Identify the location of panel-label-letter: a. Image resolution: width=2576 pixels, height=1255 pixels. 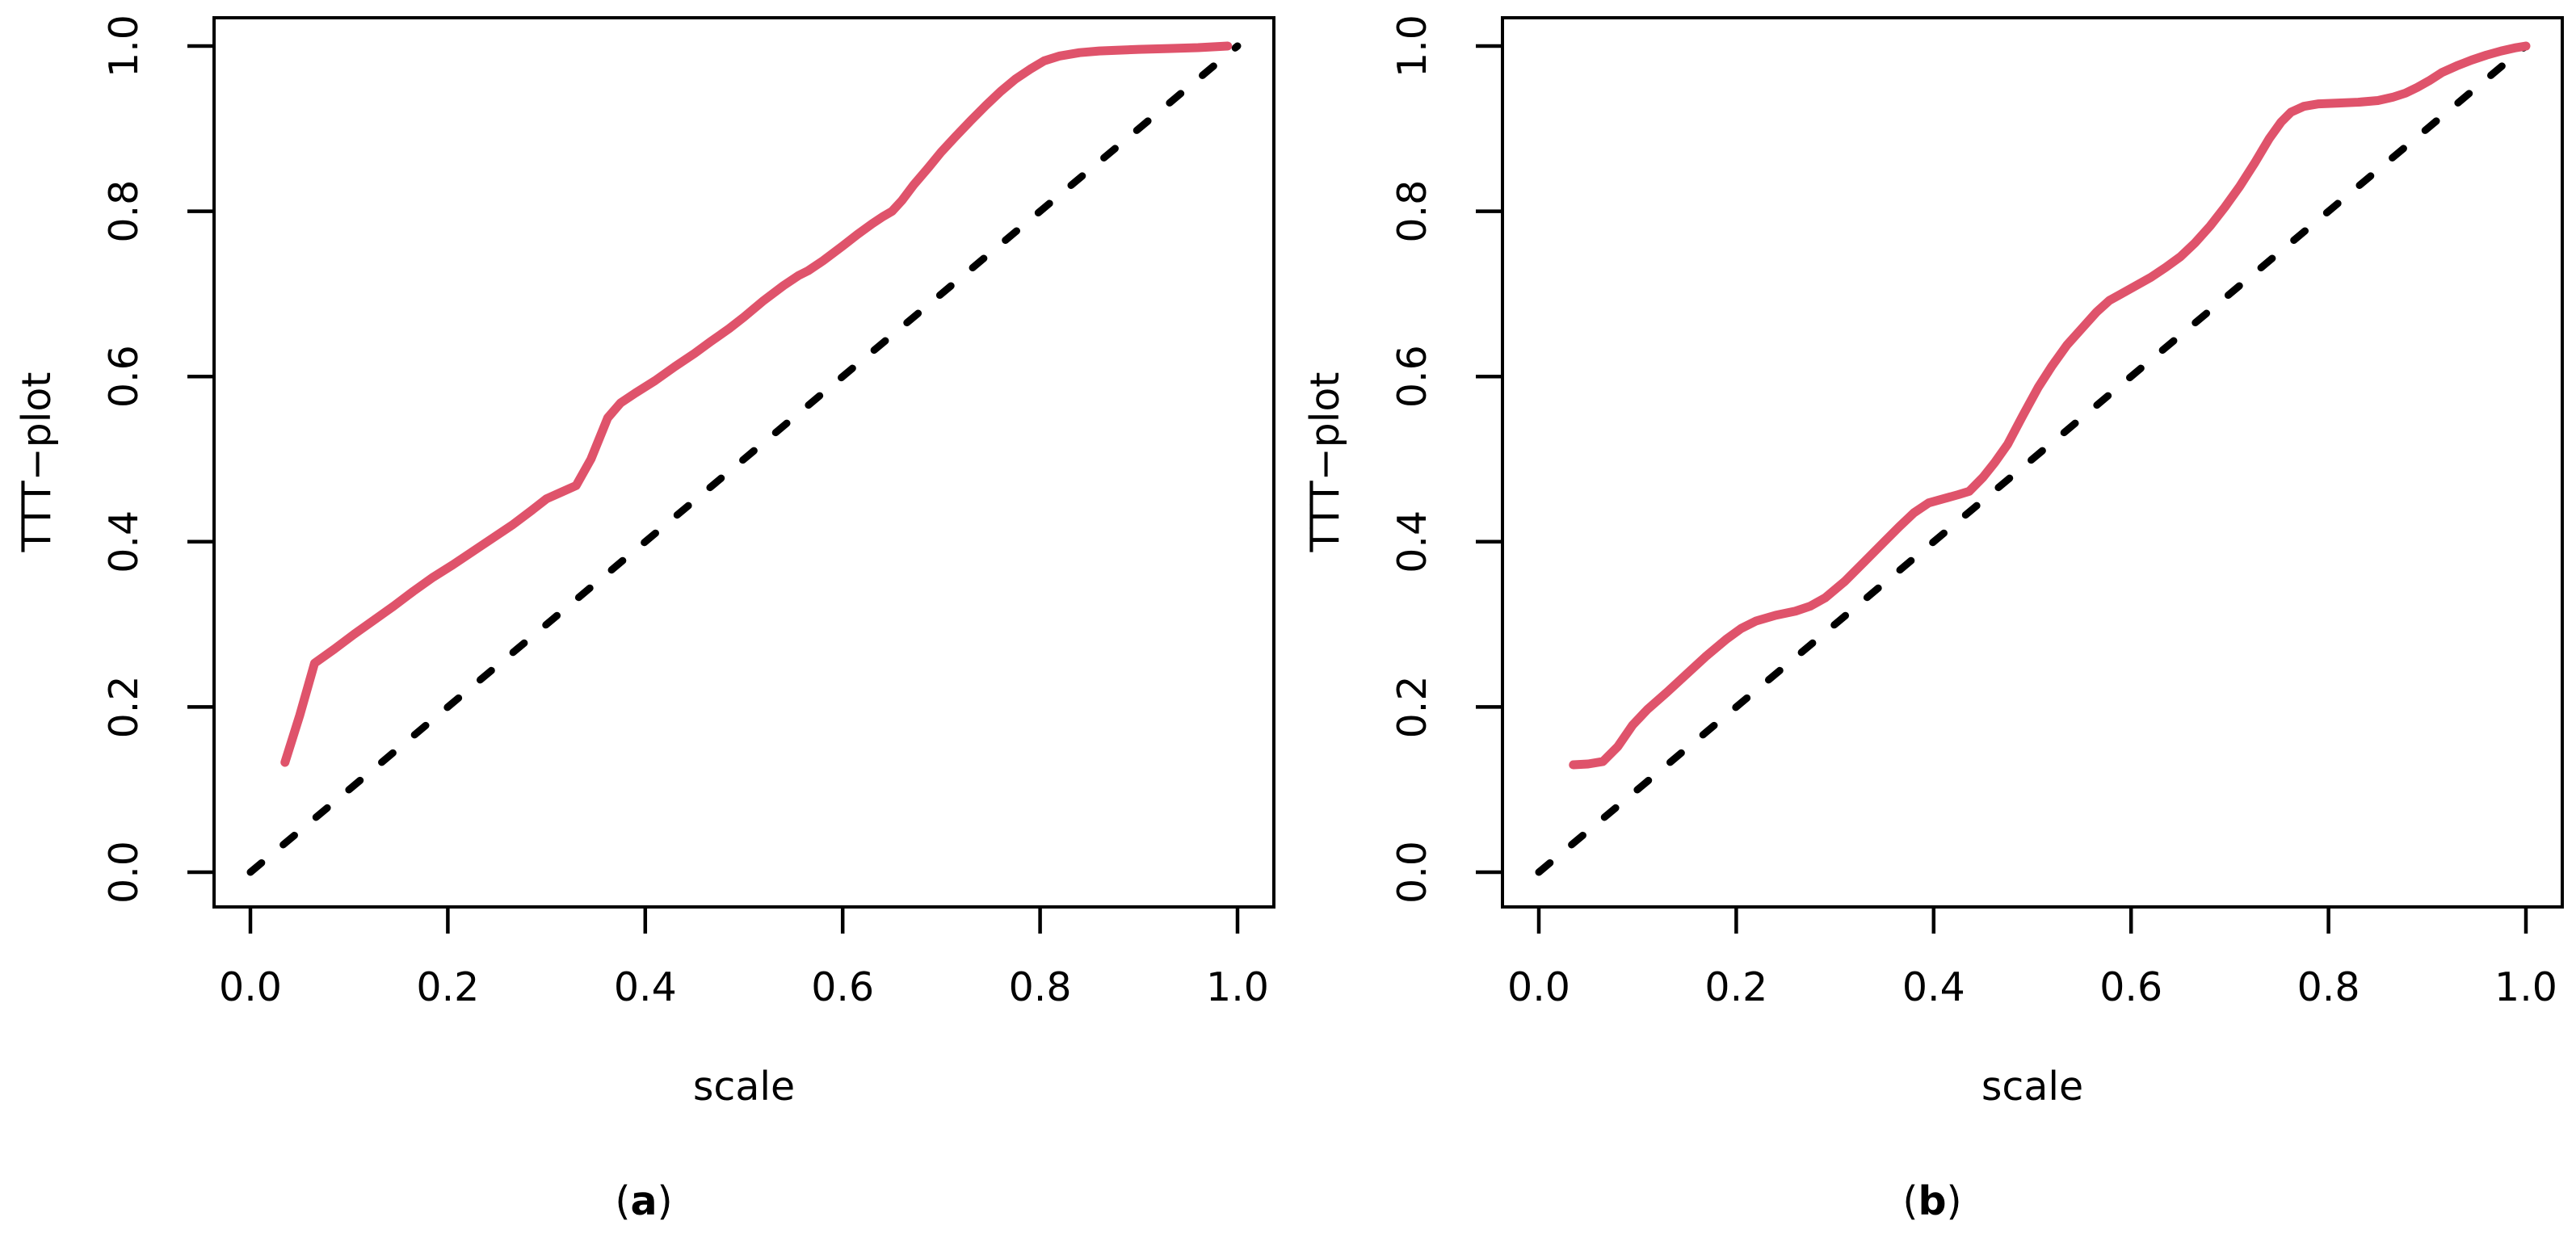
(644, 1201).